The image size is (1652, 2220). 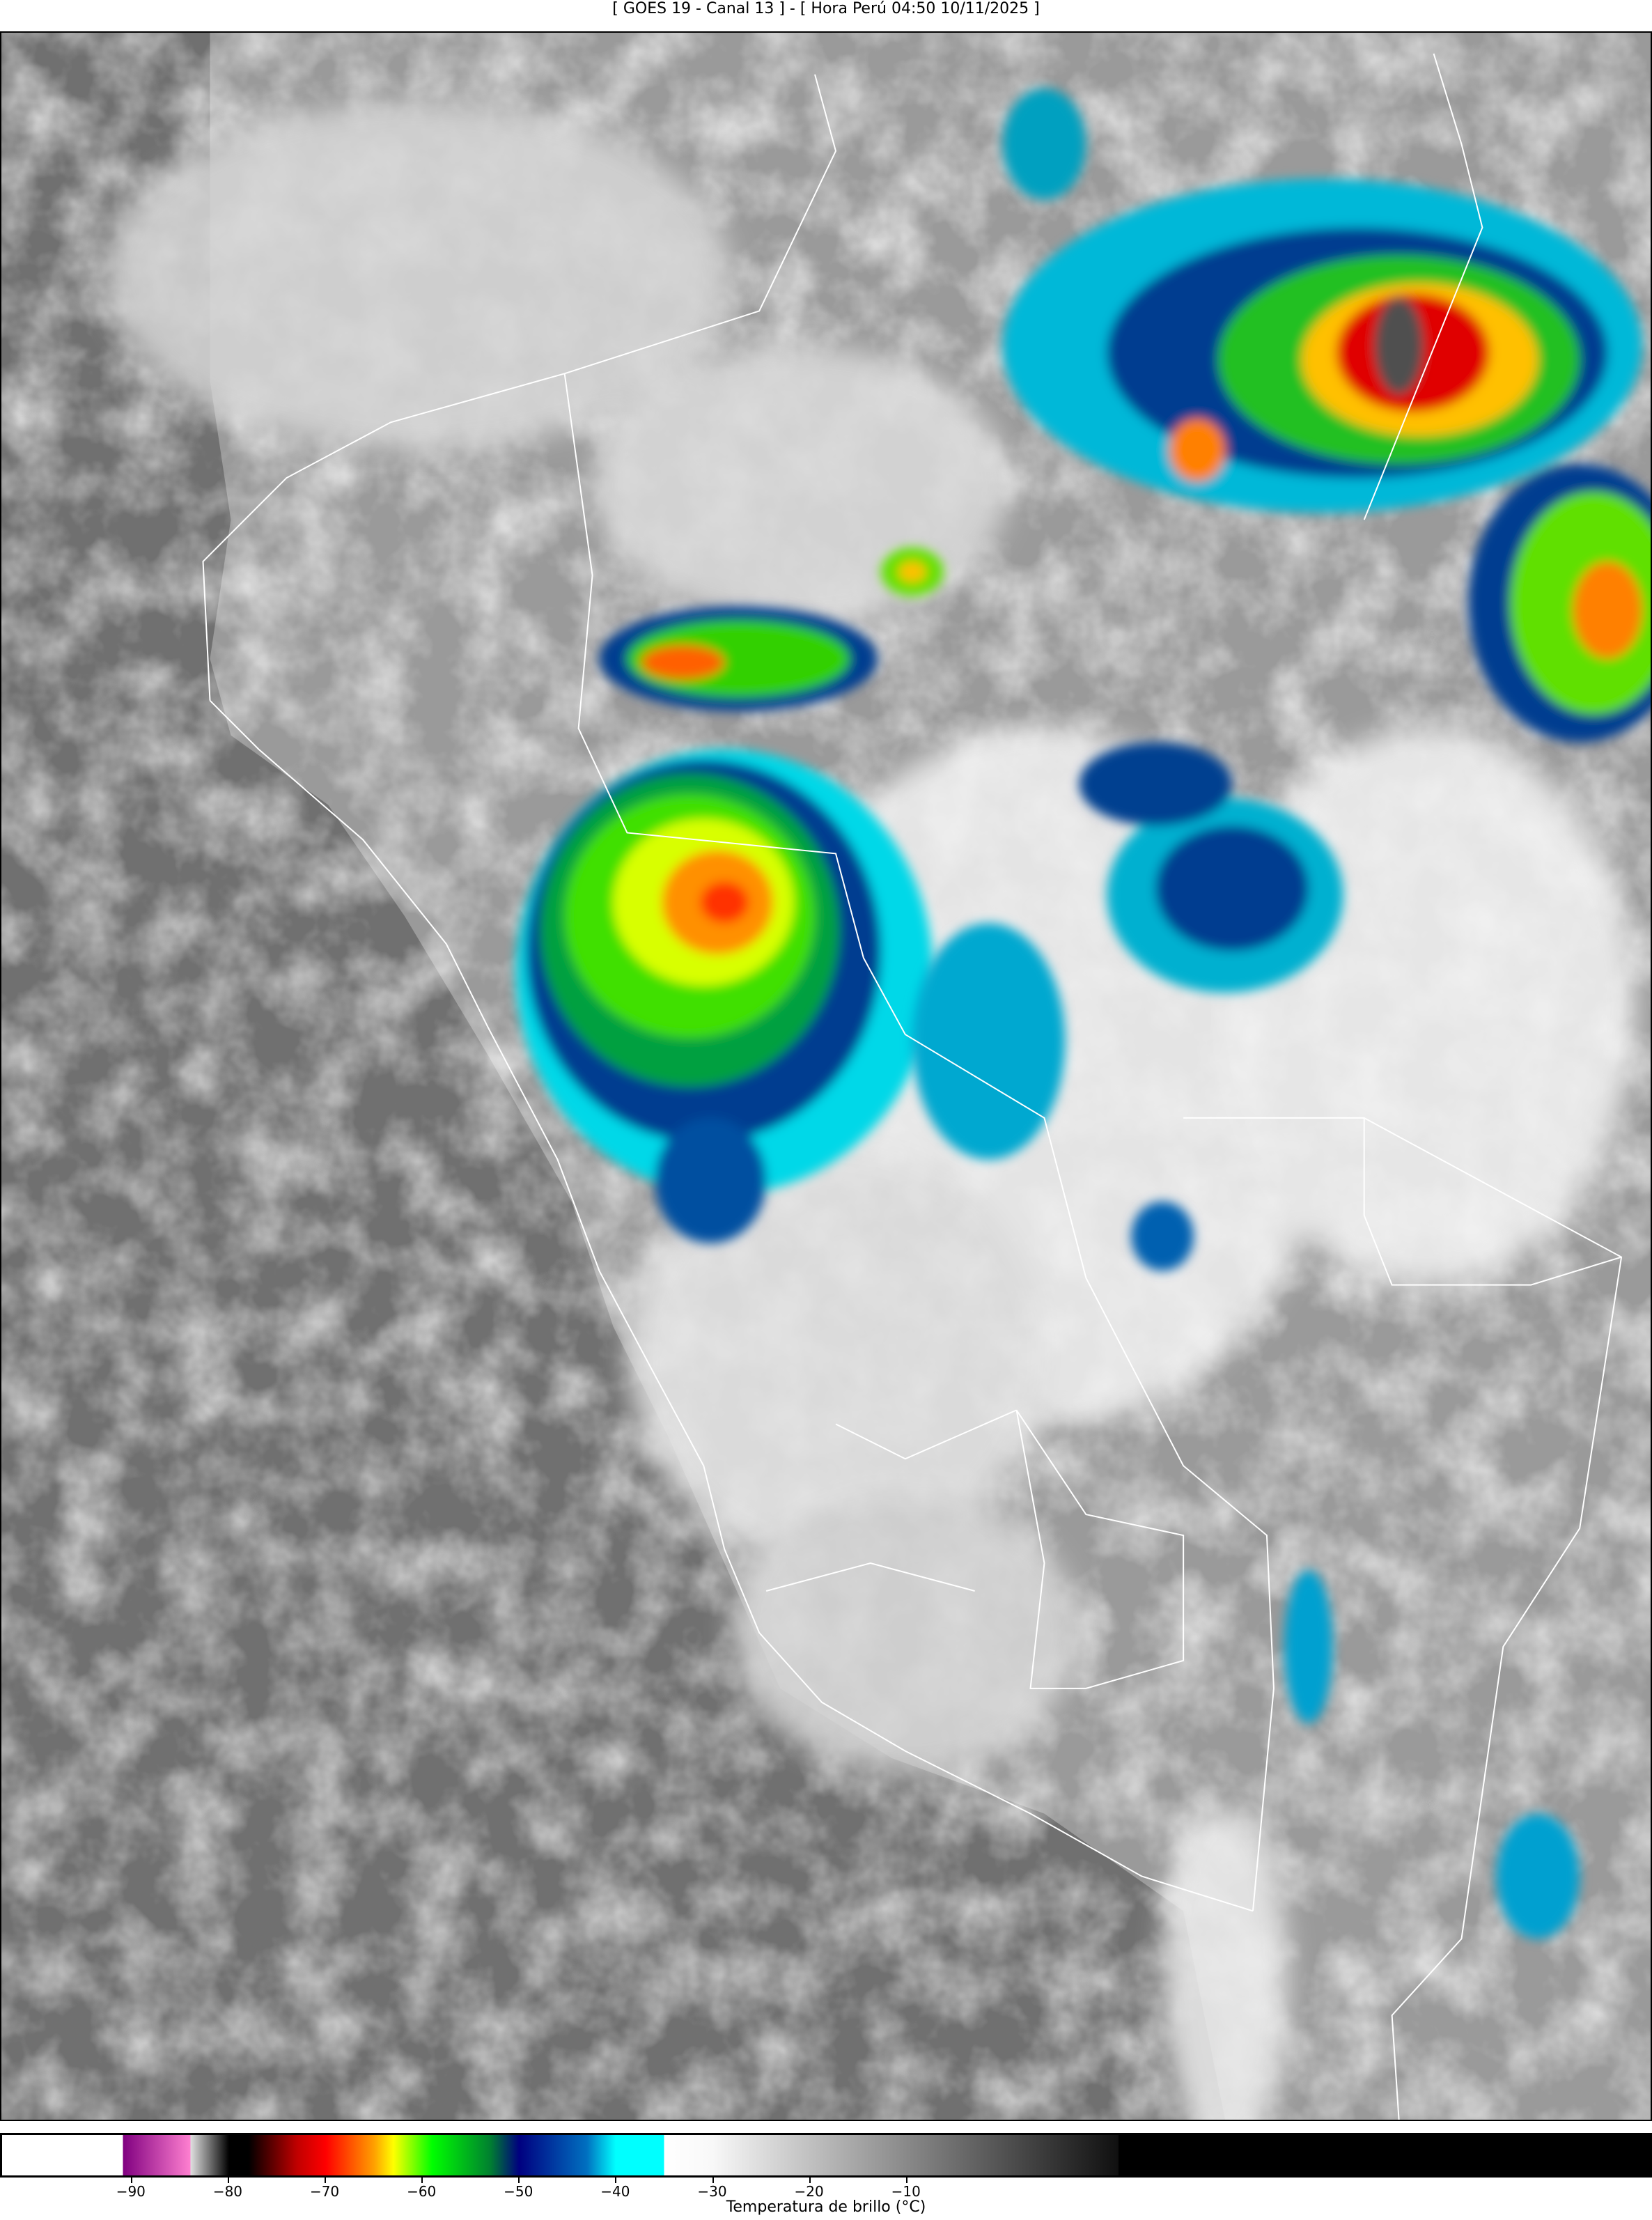 I want to click on colorbar-tick-label: −70, so click(x=324, y=2192).